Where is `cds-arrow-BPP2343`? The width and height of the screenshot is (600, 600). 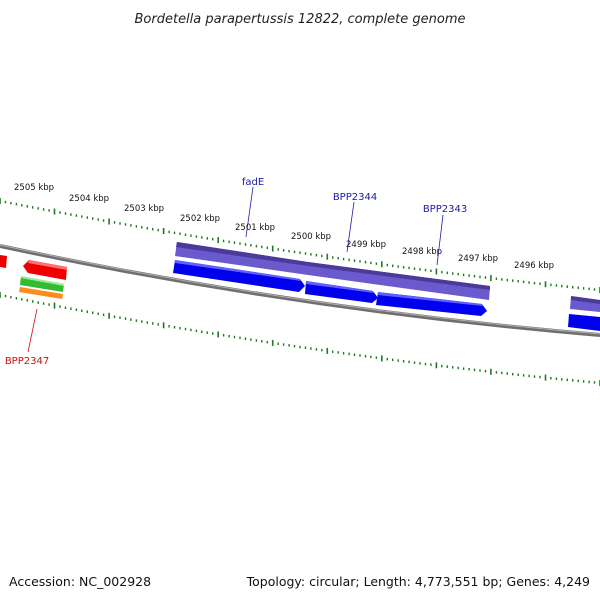 cds-arrow-BPP2343 is located at coordinates (431, 304).